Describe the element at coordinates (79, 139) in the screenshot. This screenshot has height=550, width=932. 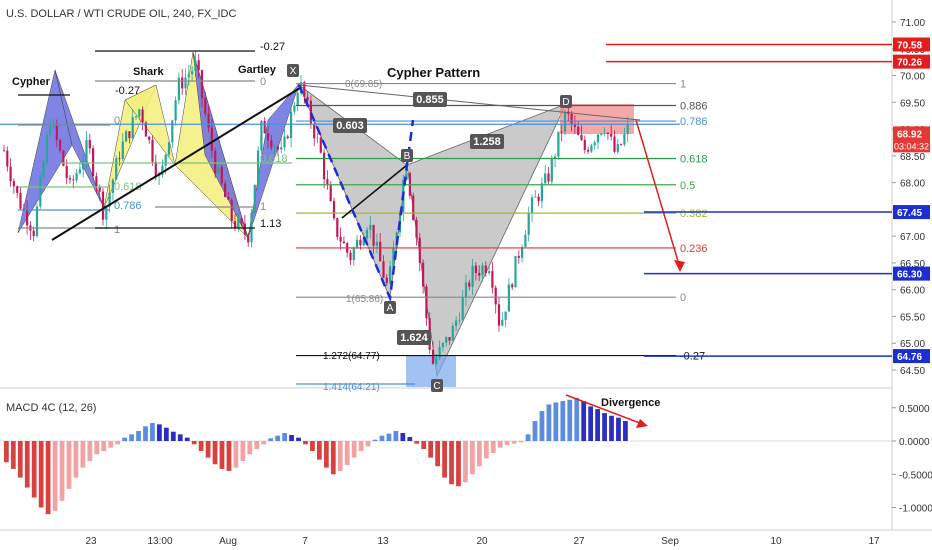
I see `pattern-triangle` at that location.